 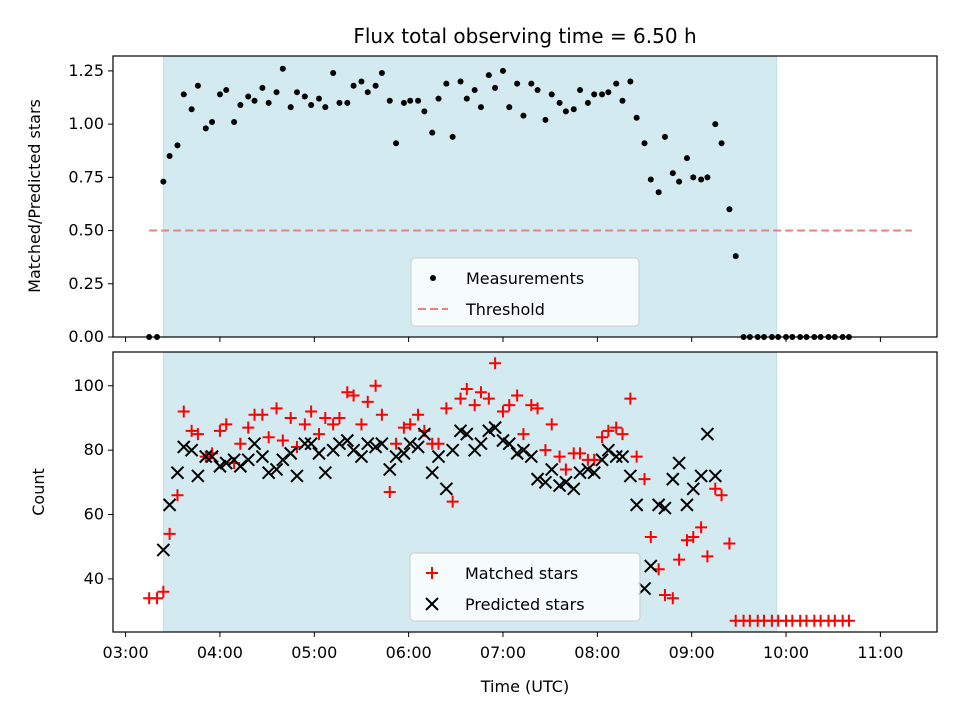 I want to click on x-axis-label: Time (UTC), so click(x=524, y=686).